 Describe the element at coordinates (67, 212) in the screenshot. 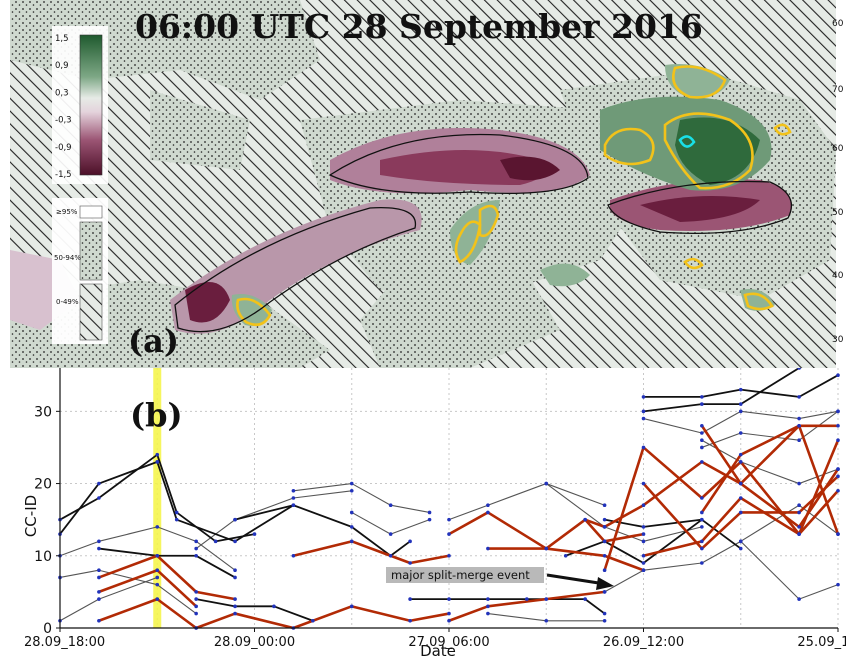

I see `hatch-legend-label-high: ≥95%` at that location.